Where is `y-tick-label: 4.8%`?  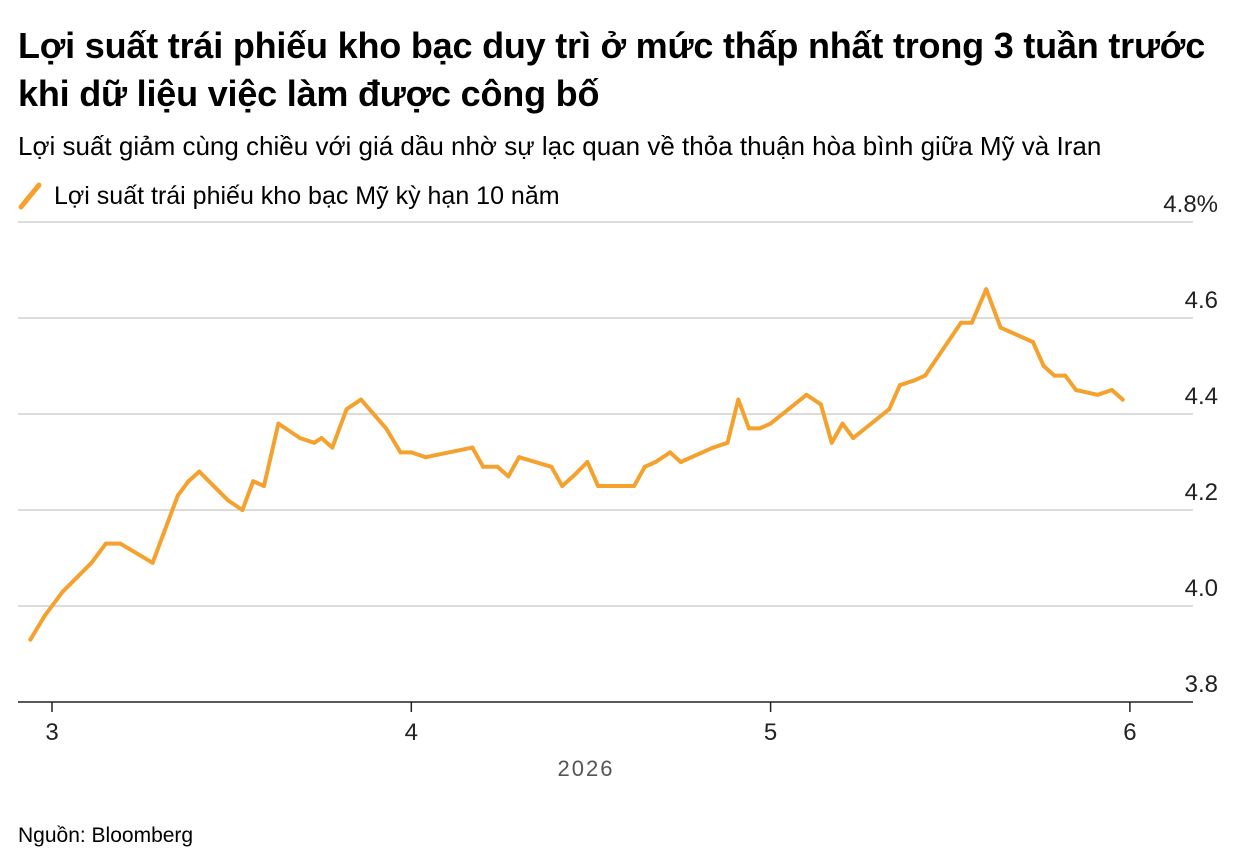
y-tick-label: 4.8% is located at coordinates (1190, 204).